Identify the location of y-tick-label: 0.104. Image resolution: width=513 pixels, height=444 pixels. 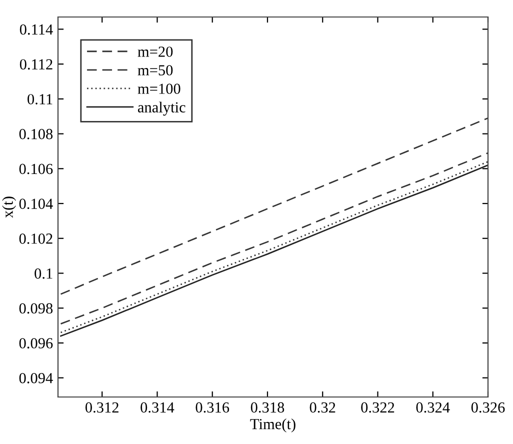
(36, 204).